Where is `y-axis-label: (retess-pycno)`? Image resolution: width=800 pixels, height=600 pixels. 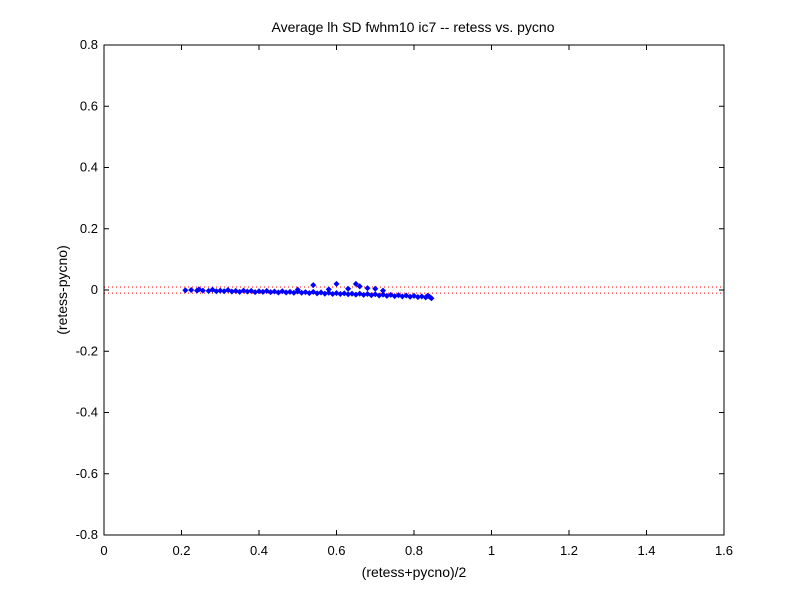 y-axis-label: (retess-pycno) is located at coordinates (62, 289).